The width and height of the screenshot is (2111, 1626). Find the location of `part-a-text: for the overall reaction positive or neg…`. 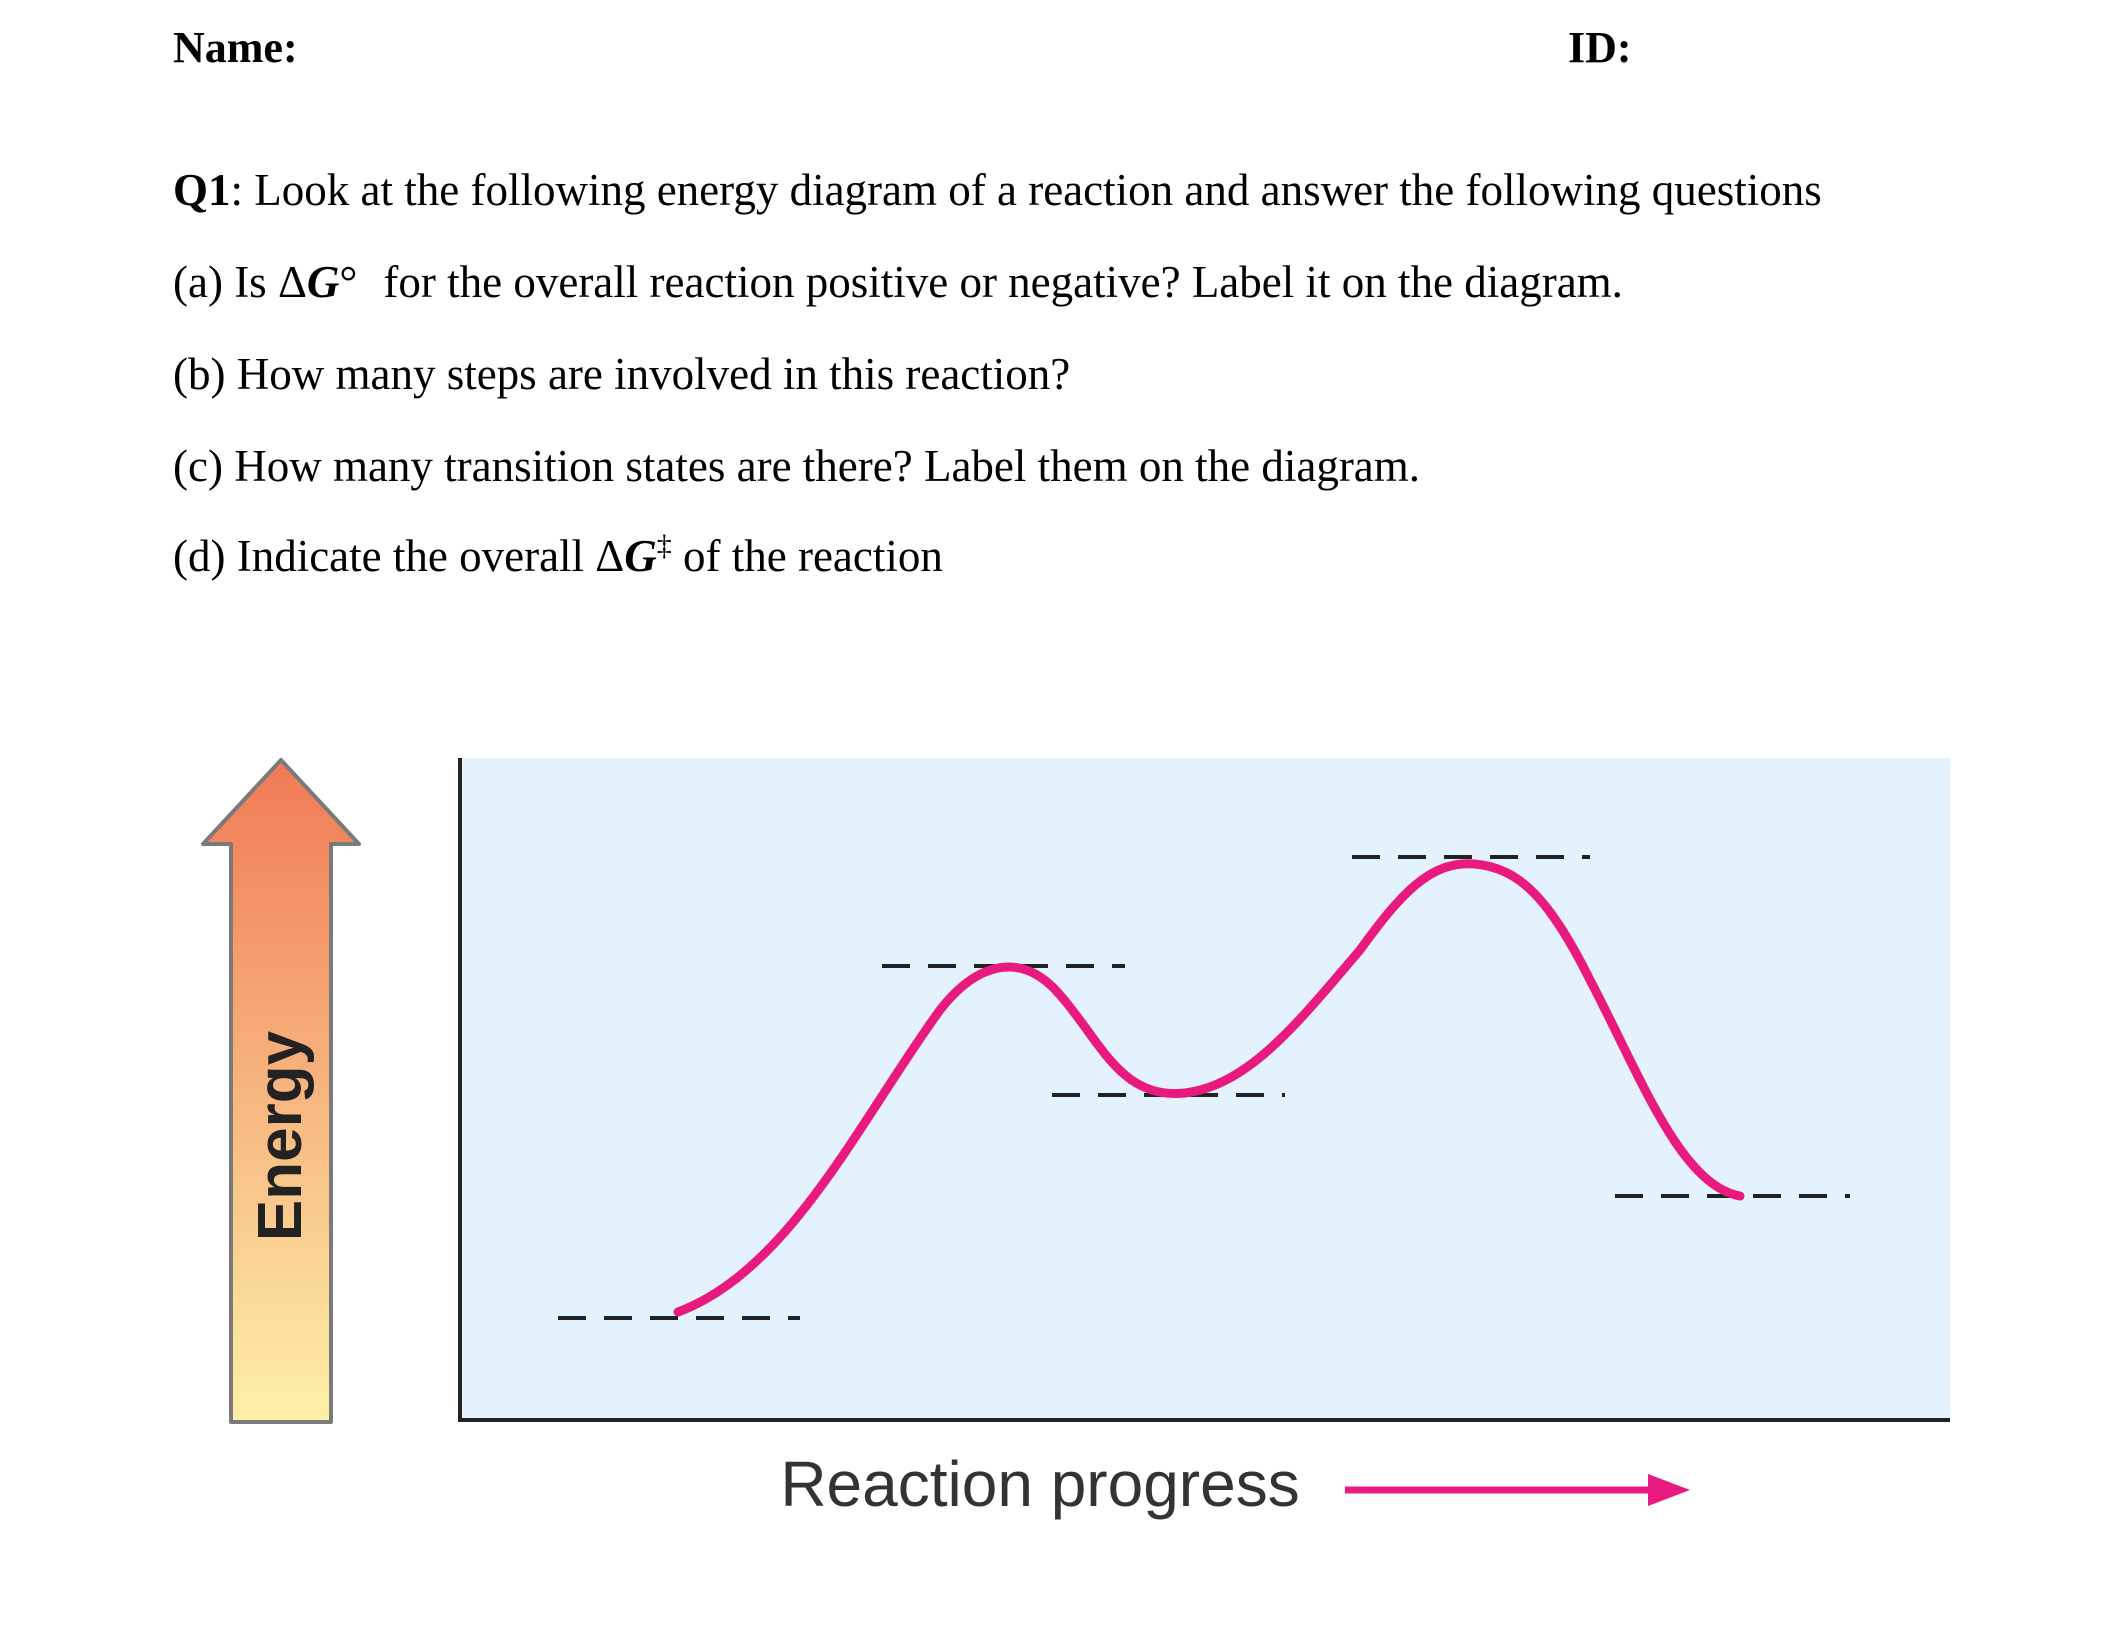

part-a-text: for the overall reaction positive or neg… is located at coordinates (1003, 282).